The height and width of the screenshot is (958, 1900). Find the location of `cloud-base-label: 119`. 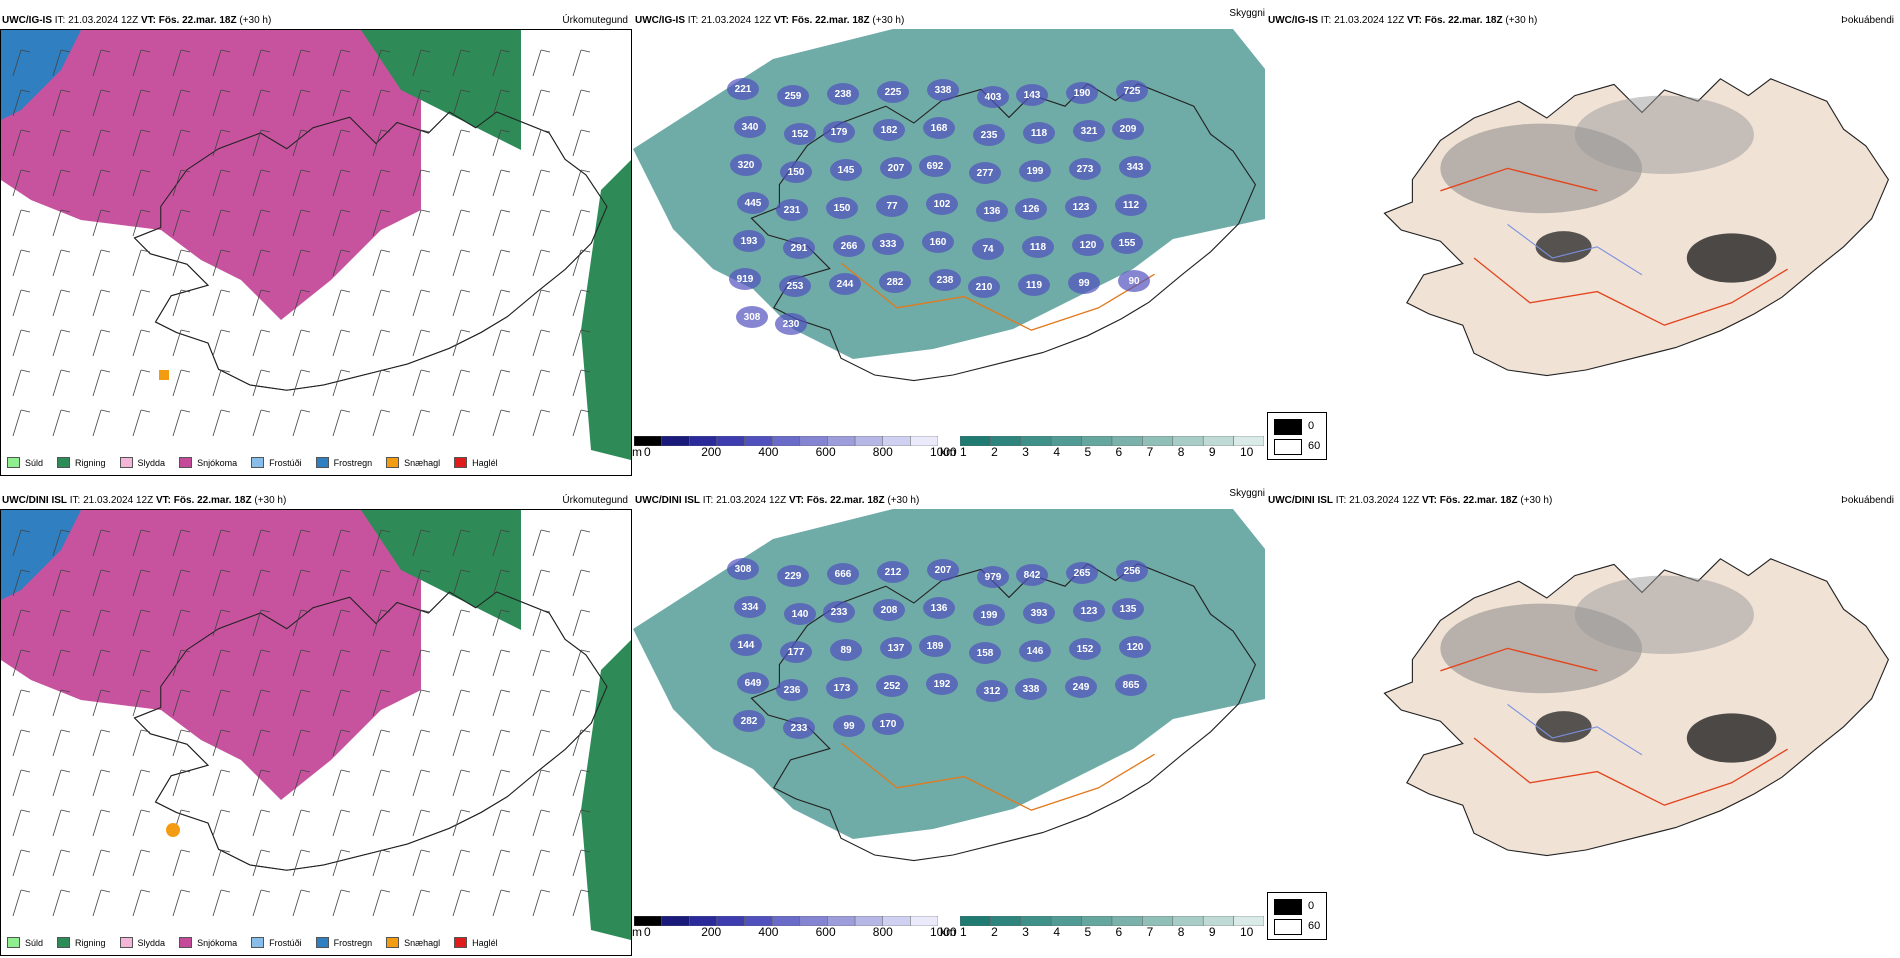

cloud-base-label: 119 is located at coordinates (1034, 285).